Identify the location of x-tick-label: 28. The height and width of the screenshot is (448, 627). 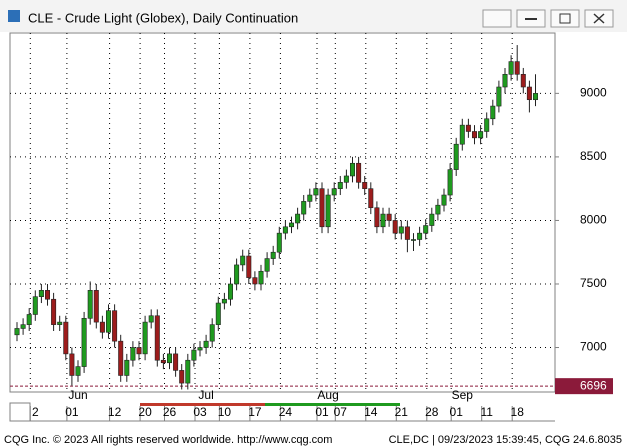
(432, 412).